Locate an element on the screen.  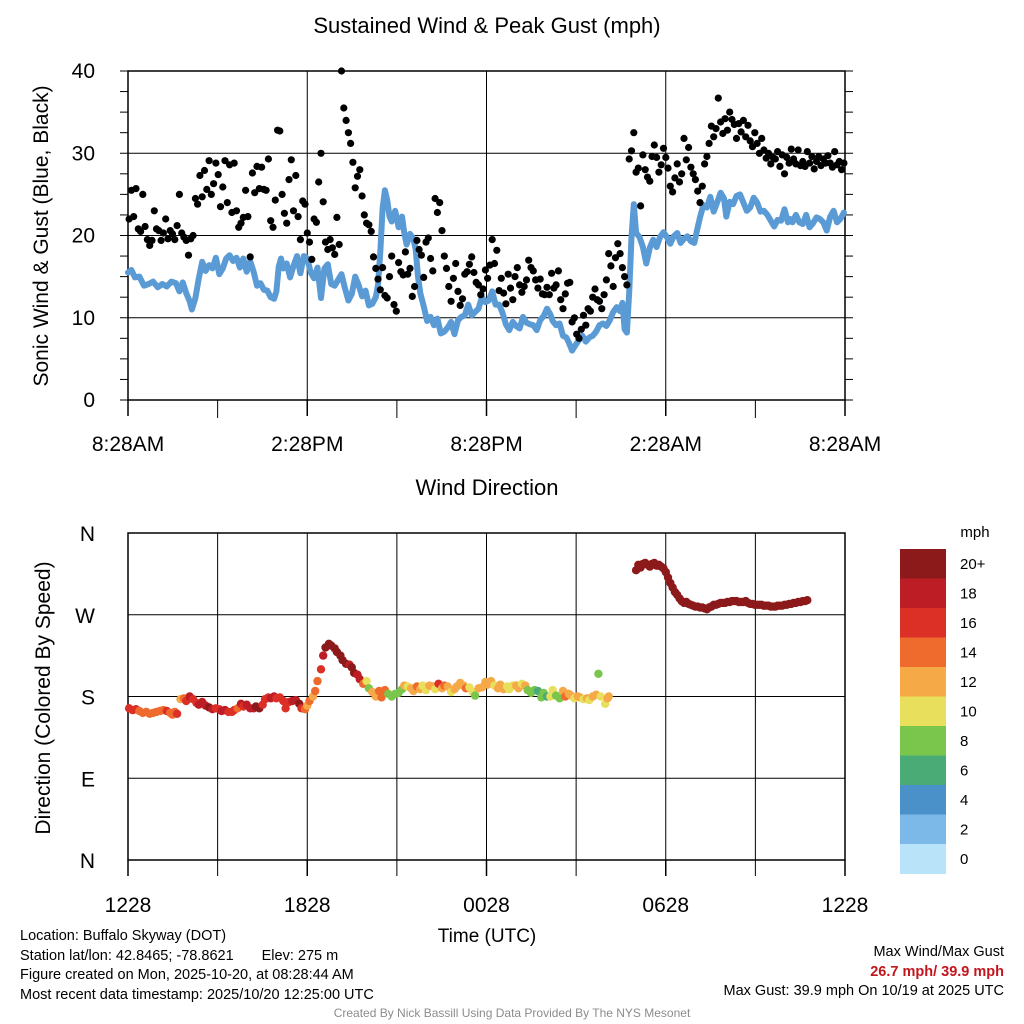
wind-x-tick-label: 2:28AM is located at coordinates (666, 444).